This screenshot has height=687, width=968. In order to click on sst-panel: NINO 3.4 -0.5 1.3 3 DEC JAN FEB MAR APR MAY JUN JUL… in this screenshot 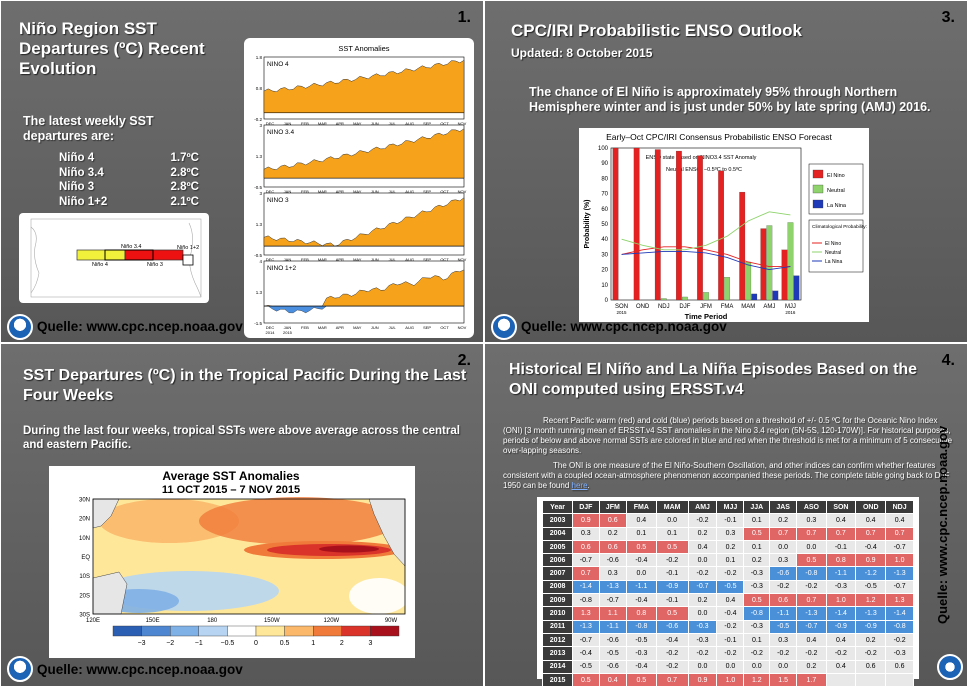, I will do `click(360, 161)`.